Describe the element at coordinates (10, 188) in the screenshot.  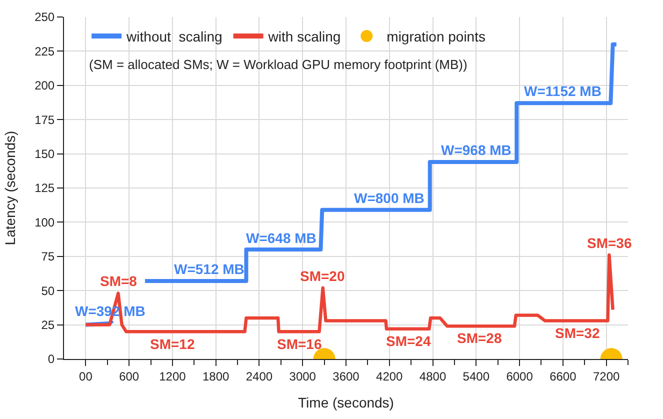
I see `y-axis-title: Latency (seconds)` at that location.